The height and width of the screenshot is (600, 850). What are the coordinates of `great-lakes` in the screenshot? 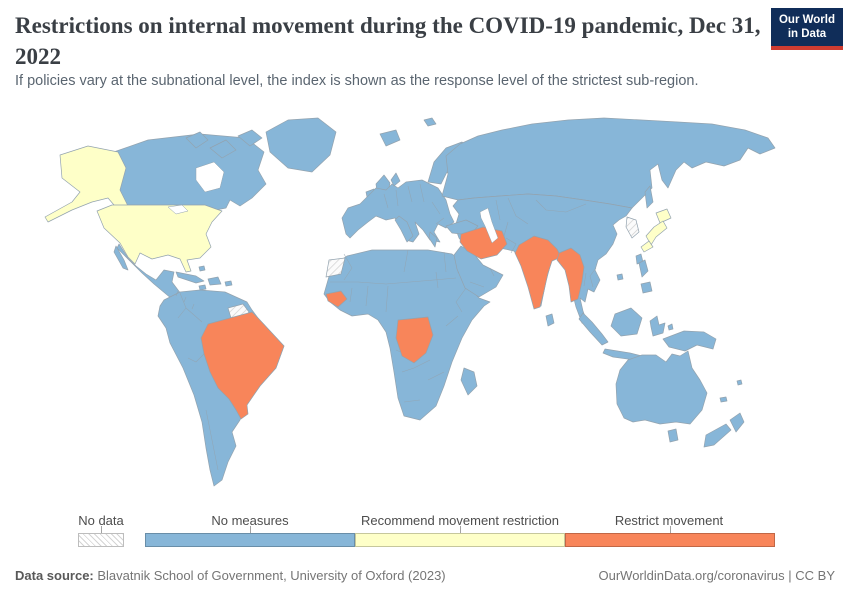 It's located at (178, 209).